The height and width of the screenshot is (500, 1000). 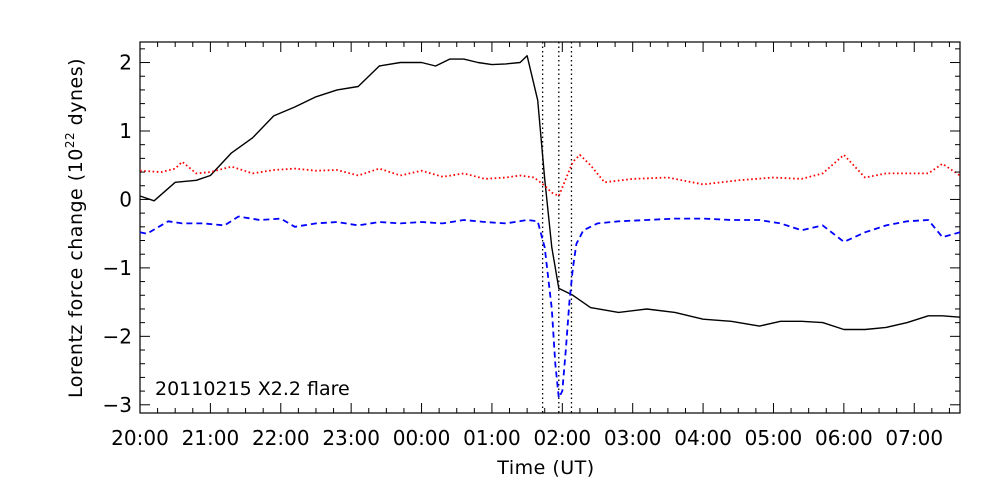 I want to click on vertical-markers, so click(x=557, y=227).